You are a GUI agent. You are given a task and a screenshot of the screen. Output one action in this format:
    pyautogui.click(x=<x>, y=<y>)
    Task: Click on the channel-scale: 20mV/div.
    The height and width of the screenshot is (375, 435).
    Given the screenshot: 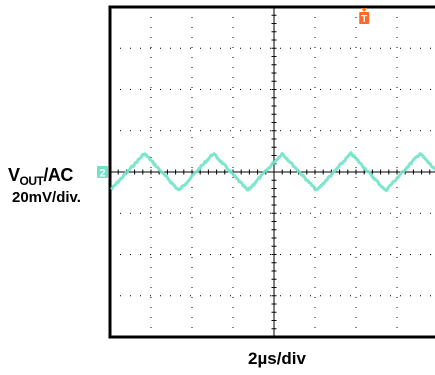 What is the action you would take?
    pyautogui.click(x=46, y=197)
    